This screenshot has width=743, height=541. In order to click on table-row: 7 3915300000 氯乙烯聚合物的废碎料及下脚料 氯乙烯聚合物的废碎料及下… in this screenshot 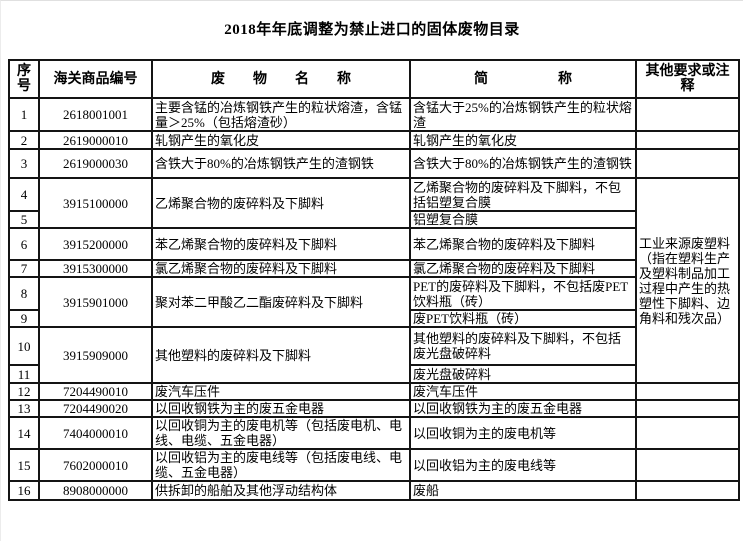, I will do `click(373, 268)`.